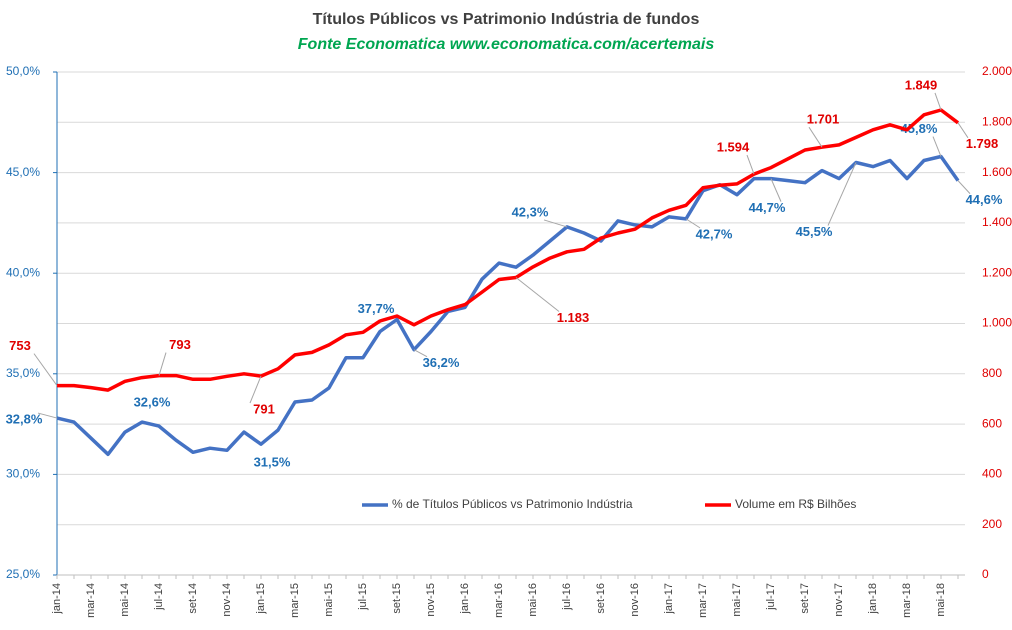  What do you see at coordinates (635, 600) in the screenshot?
I see `x-tick-label: nov-16` at bounding box center [635, 600].